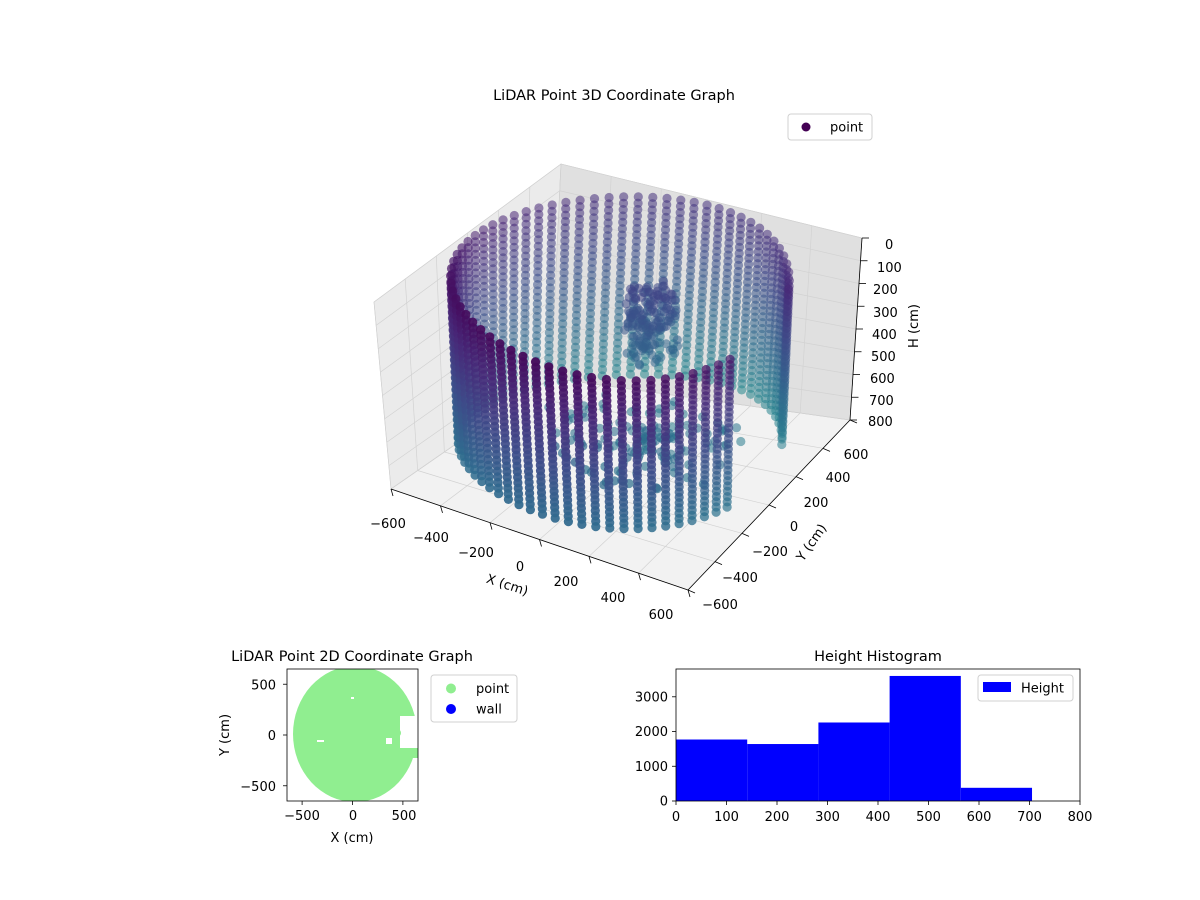  Describe the element at coordinates (431, 538) in the screenshot. I see `x-tick-label: −400` at that location.